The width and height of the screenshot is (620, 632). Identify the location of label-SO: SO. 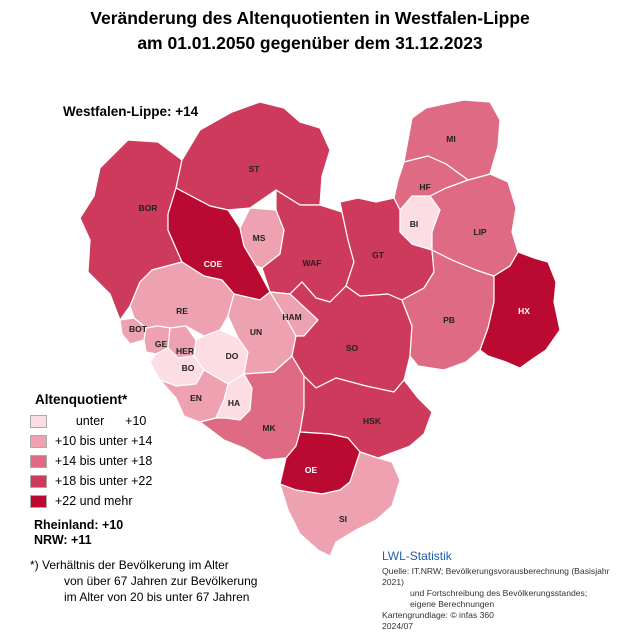
(352, 348).